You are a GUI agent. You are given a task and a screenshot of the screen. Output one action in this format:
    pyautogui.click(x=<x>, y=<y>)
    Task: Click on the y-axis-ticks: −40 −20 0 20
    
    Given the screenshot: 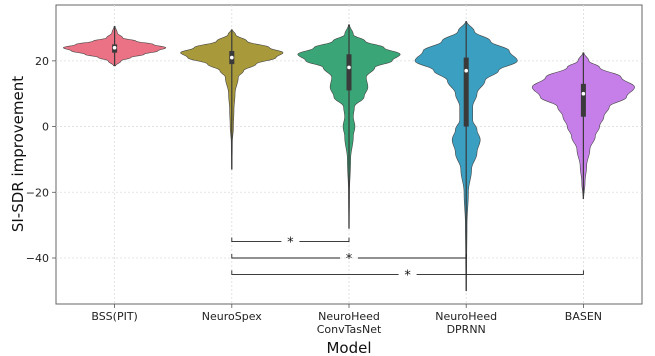 What is the action you would take?
    pyautogui.click(x=41, y=160)
    